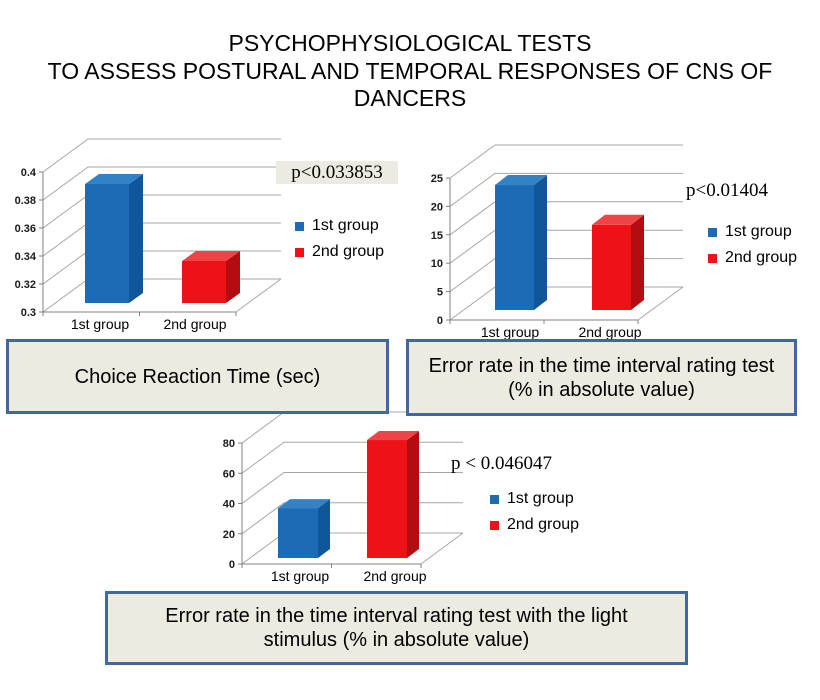 The height and width of the screenshot is (700, 820). I want to click on y-tick-label: 0.32, so click(25, 285).